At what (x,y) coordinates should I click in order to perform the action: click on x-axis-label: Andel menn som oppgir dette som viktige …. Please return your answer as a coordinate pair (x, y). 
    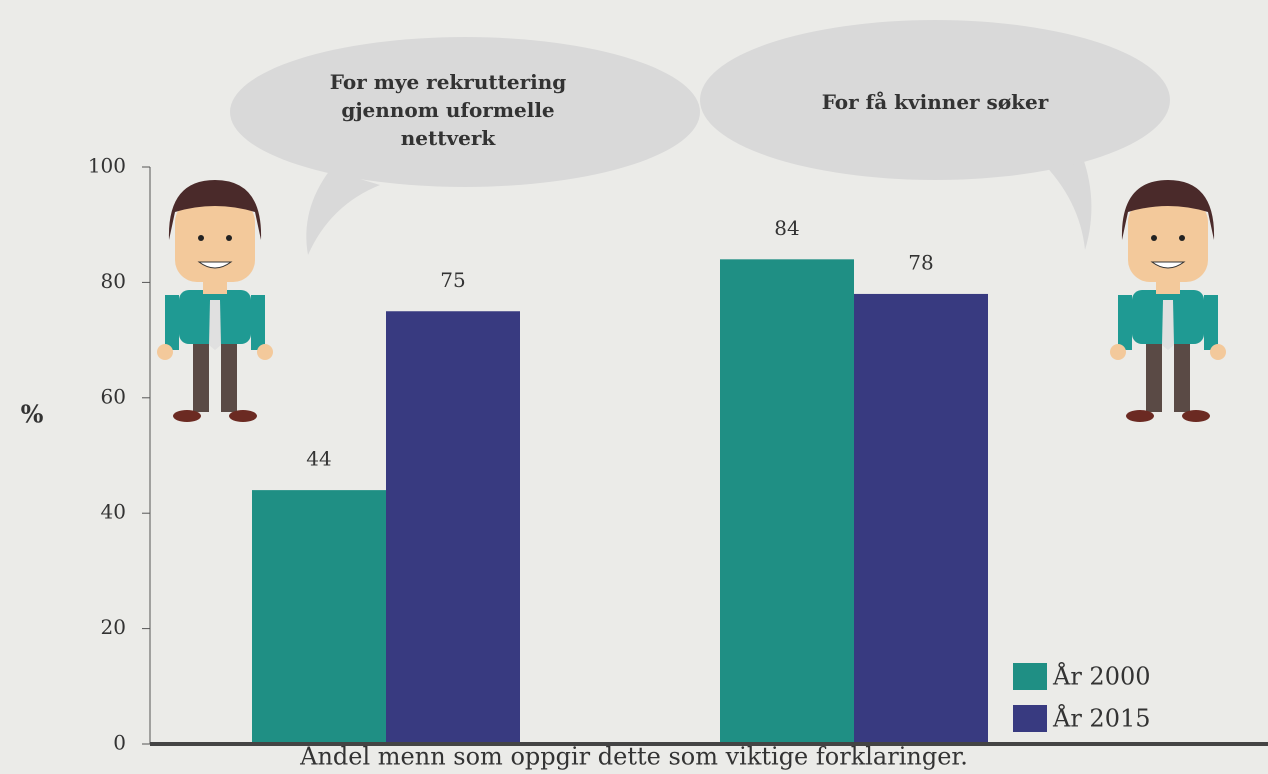
    Looking at the image, I should click on (633, 757).